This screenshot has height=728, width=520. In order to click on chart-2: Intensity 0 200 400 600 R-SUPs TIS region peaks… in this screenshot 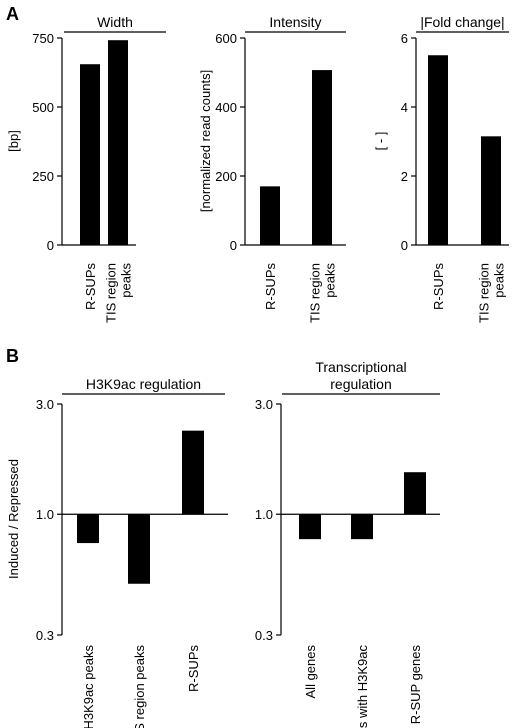, I will do `click(272, 168)`.